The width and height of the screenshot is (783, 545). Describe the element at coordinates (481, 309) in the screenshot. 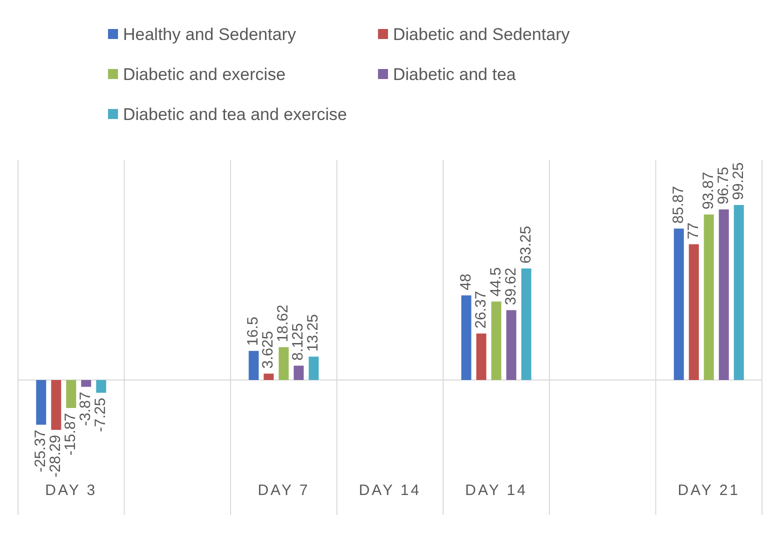

I see `data-label: 26.37` at that location.